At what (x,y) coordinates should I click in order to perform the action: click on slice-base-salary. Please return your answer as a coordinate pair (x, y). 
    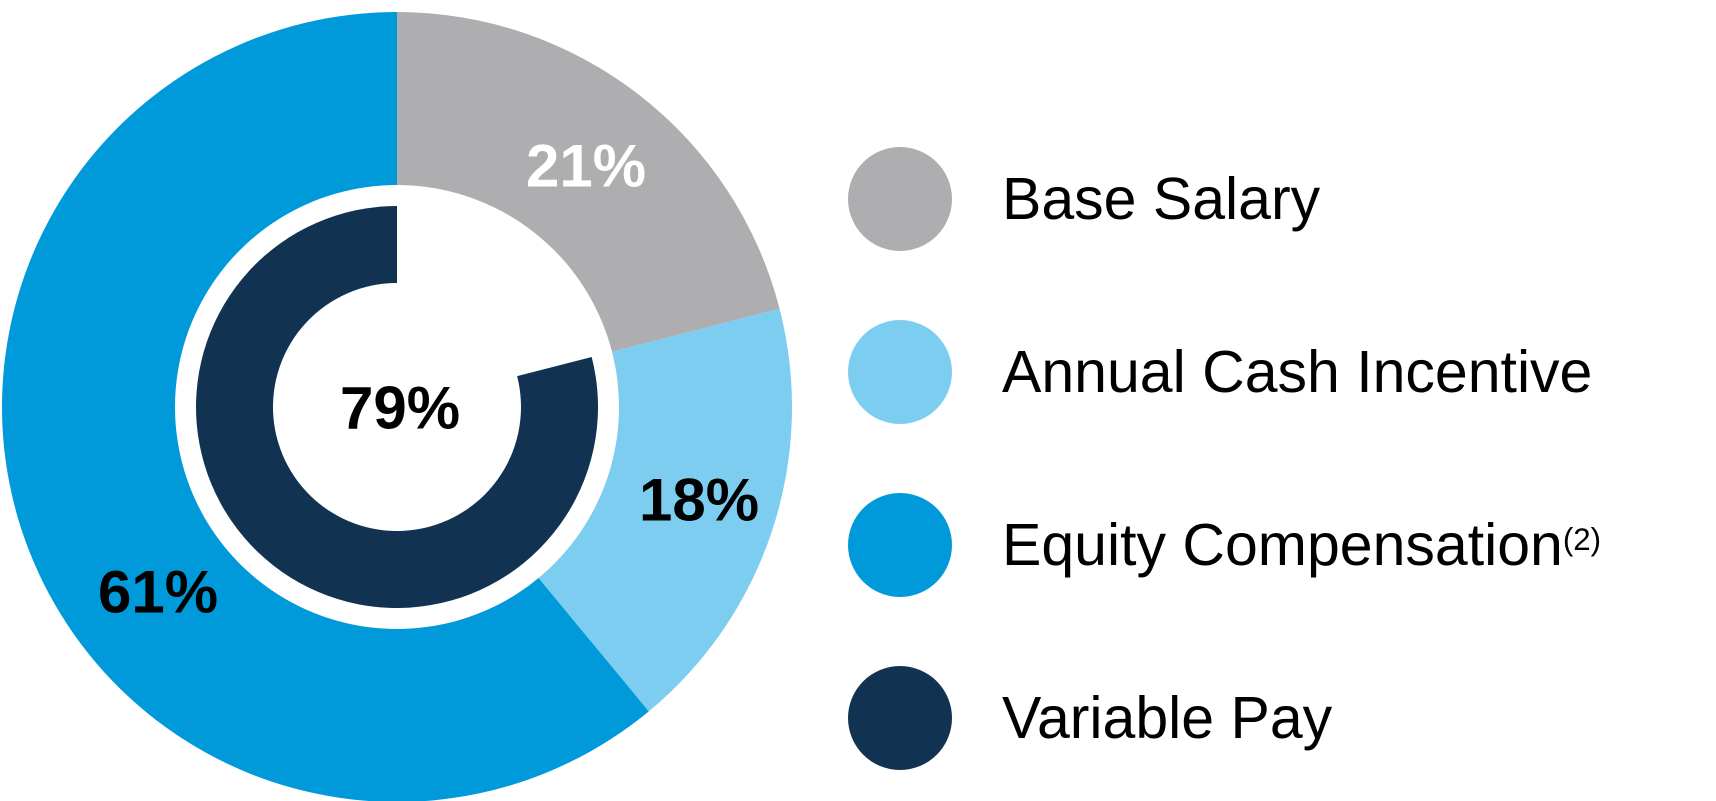
    Looking at the image, I should click on (588, 182).